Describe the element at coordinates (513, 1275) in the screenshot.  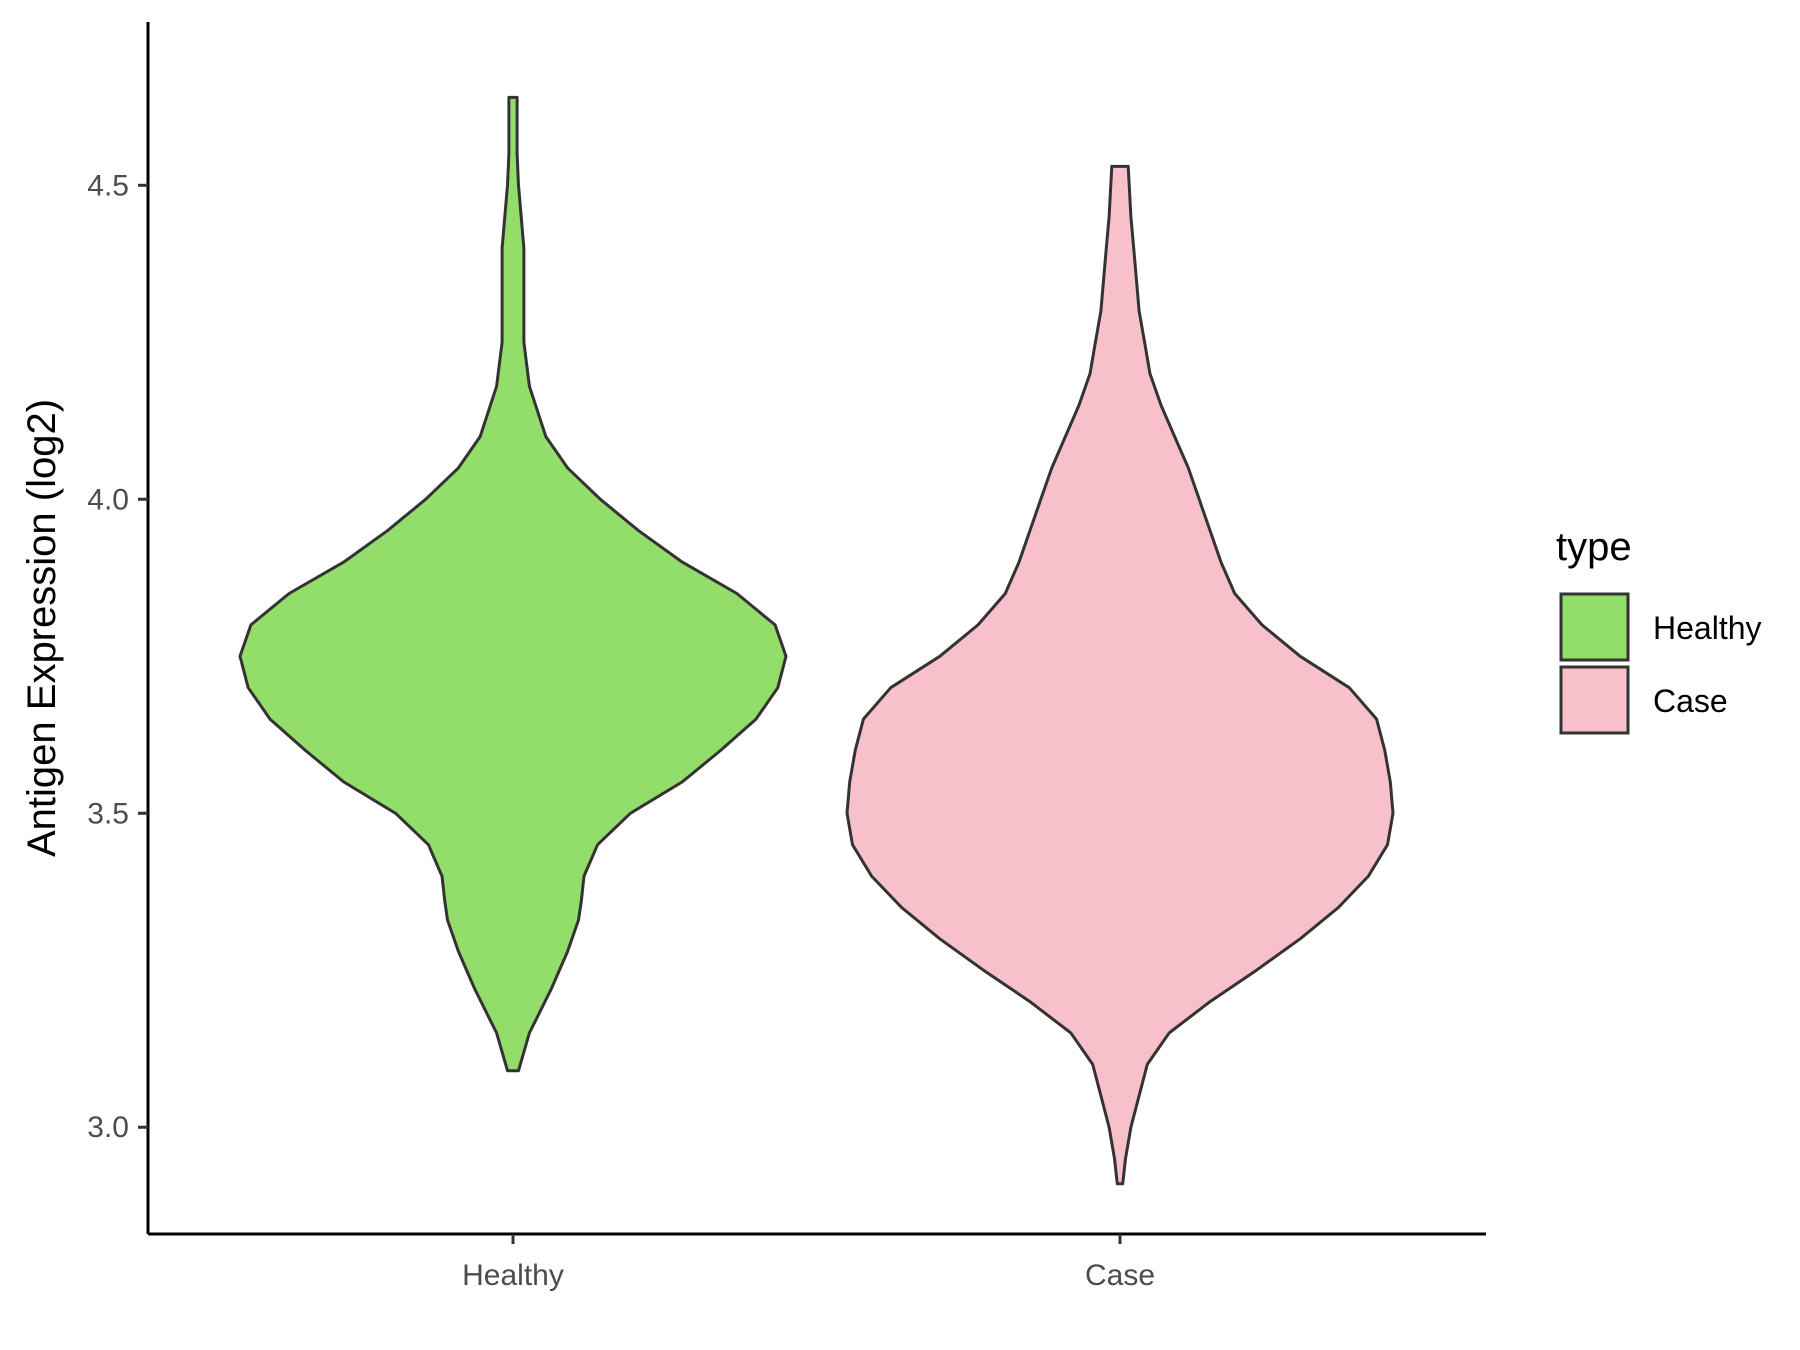
I see `x-tick-label: Healthy` at that location.